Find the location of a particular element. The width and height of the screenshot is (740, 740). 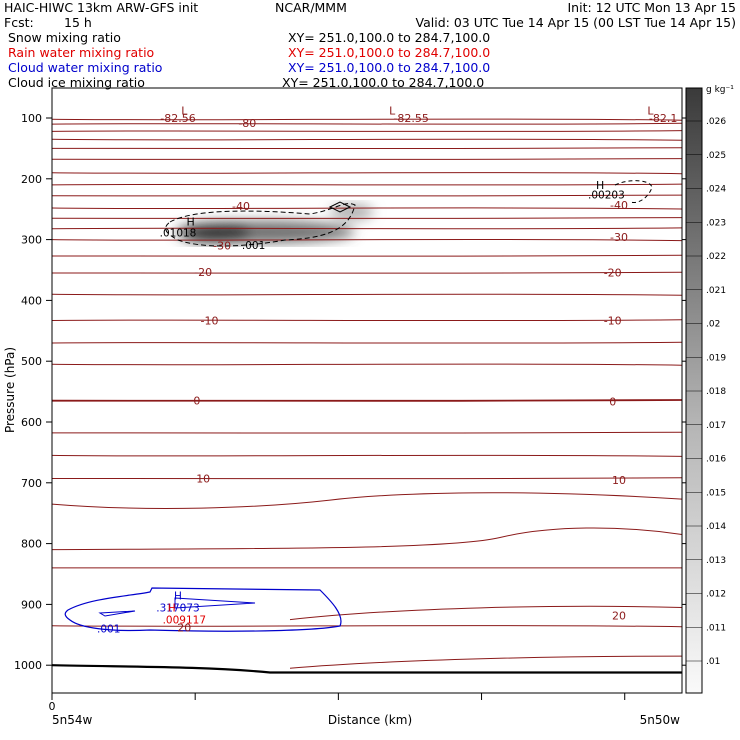

cloud-water-contour is located at coordinates (203, 609).